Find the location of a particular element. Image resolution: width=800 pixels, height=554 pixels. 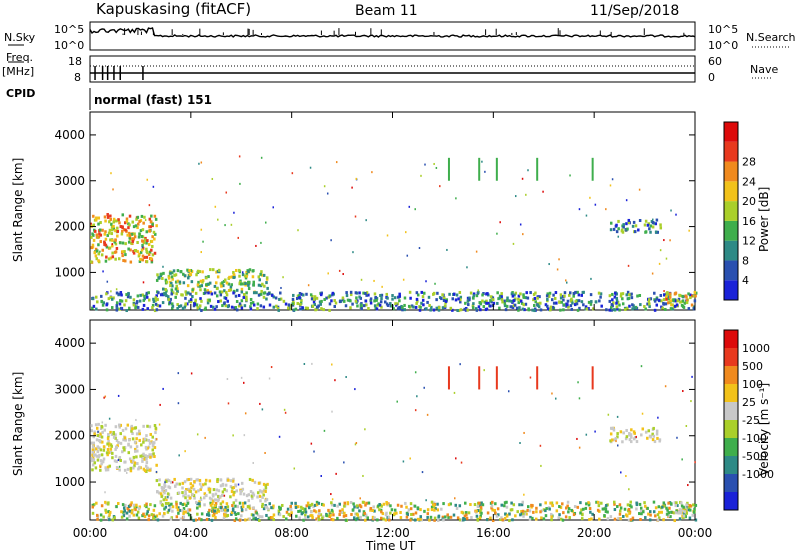

cpid-text: normal (fast) 151 is located at coordinates (153, 100).